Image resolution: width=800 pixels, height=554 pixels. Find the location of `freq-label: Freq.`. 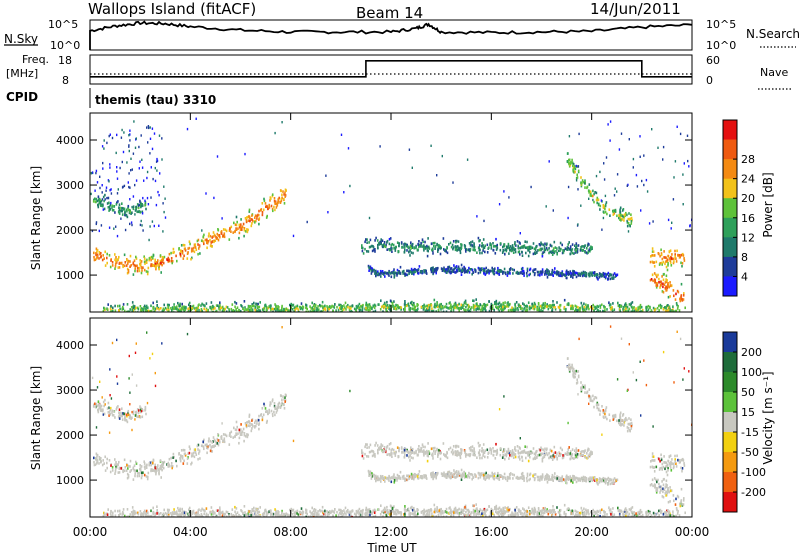

freq-label: Freq. is located at coordinates (35, 59).